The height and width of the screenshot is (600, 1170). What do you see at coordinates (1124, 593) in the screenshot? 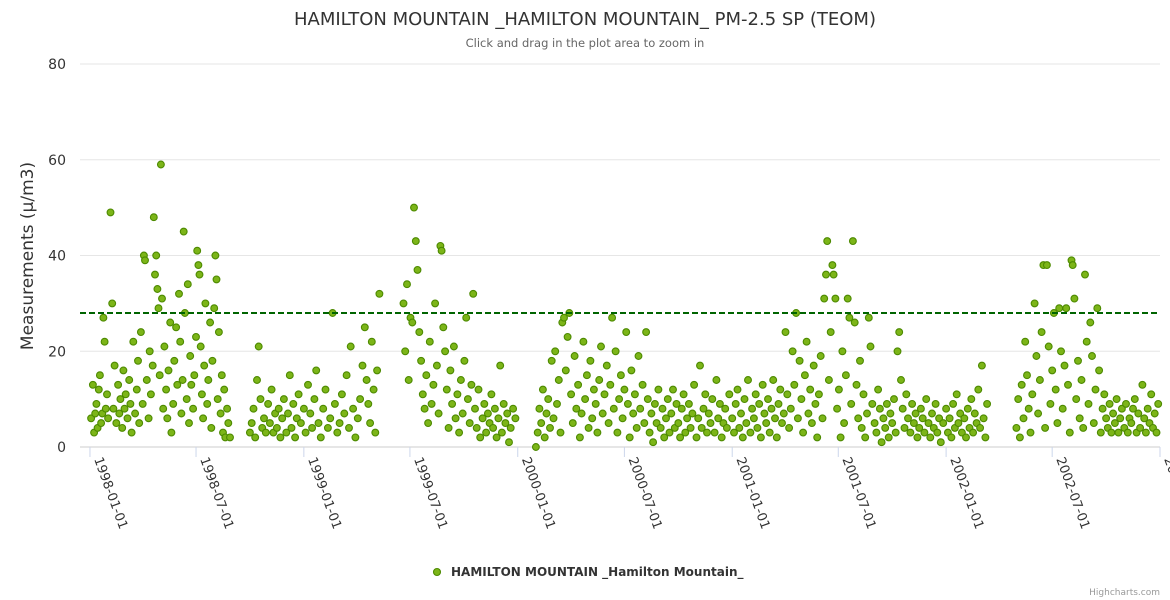
I see `credits-link: Highcharts.com` at bounding box center [1124, 593].